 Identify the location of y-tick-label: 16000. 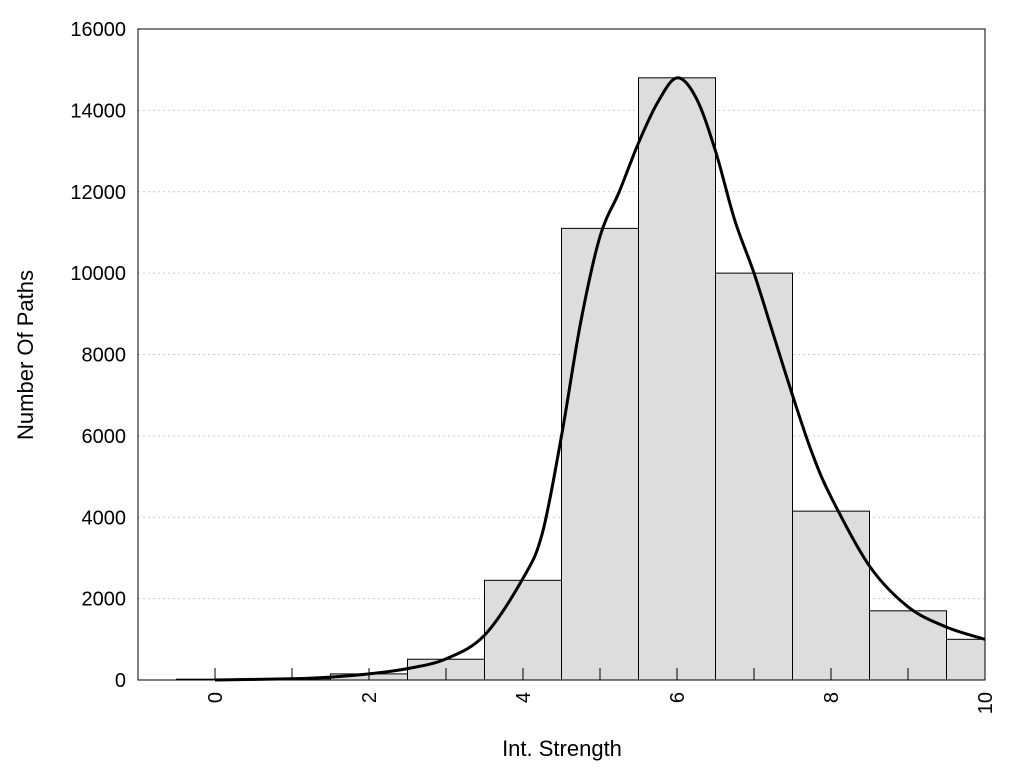
(98, 30).